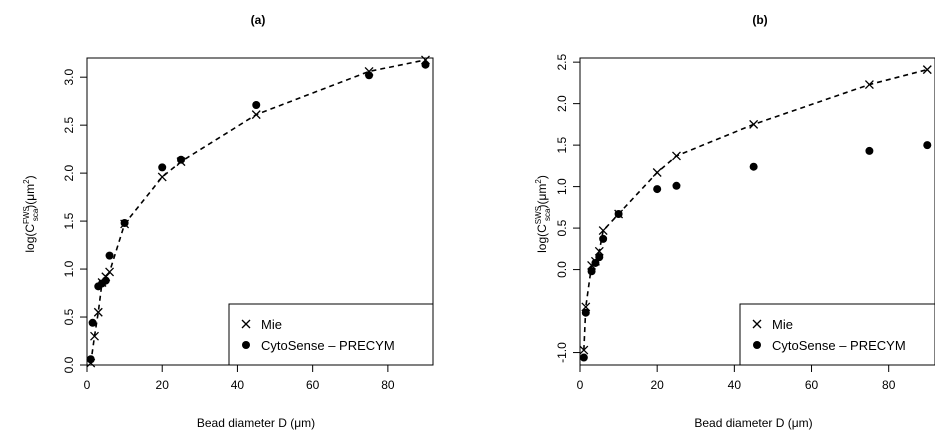 Image resolution: width=935 pixels, height=441 pixels. Describe the element at coordinates (69, 77) in the screenshot. I see `y-tick-label: 3.0` at that location.